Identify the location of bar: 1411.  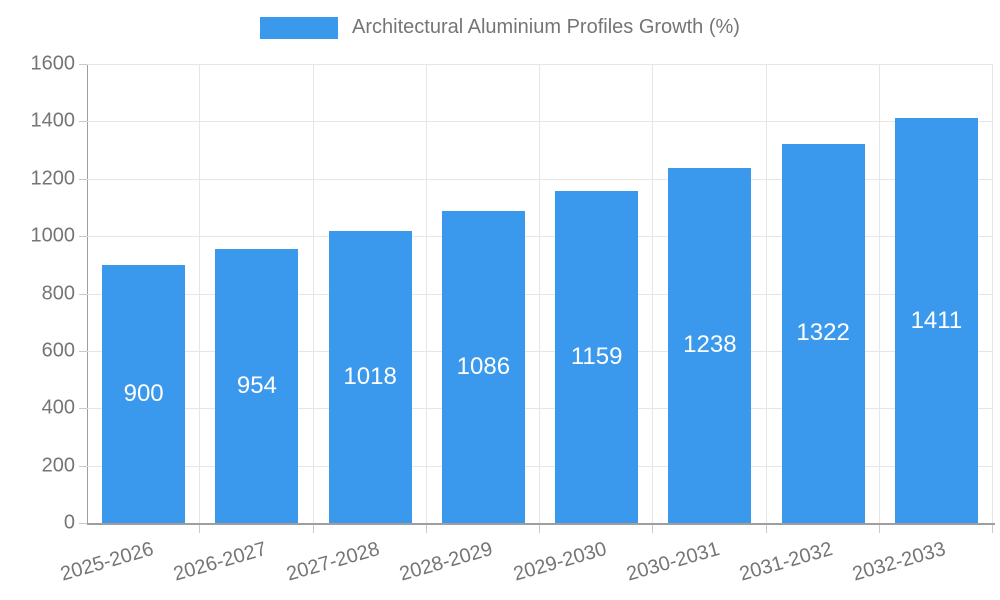
(936, 320).